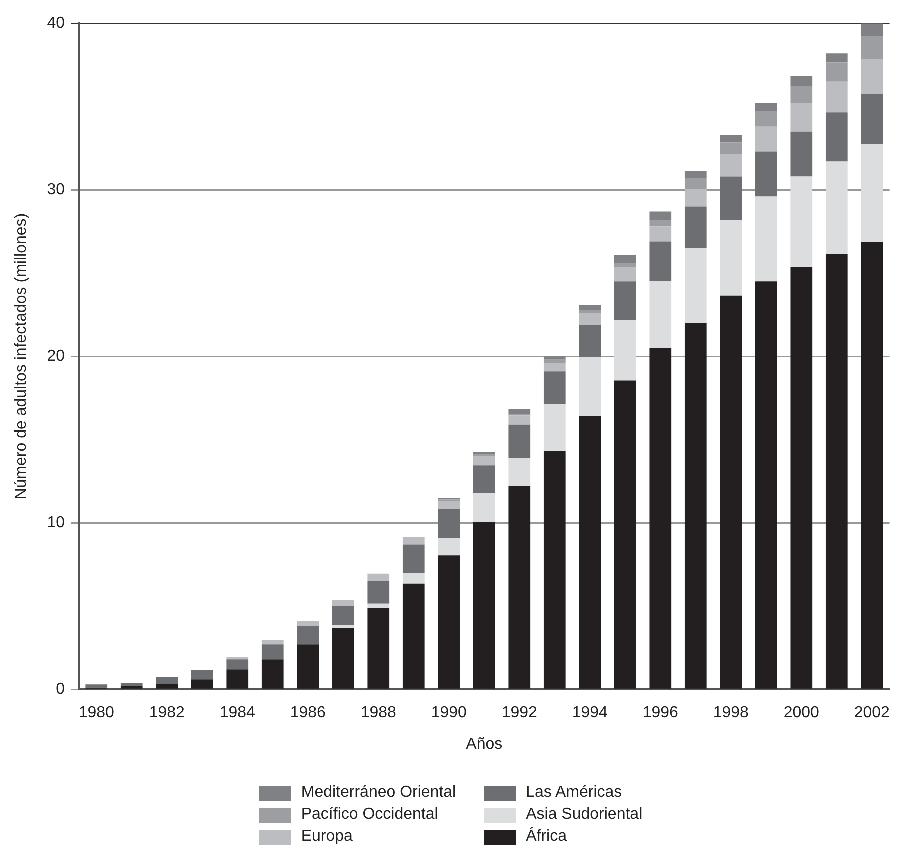 The image size is (902, 858). I want to click on x-tick-label: 1998, so click(731, 713).